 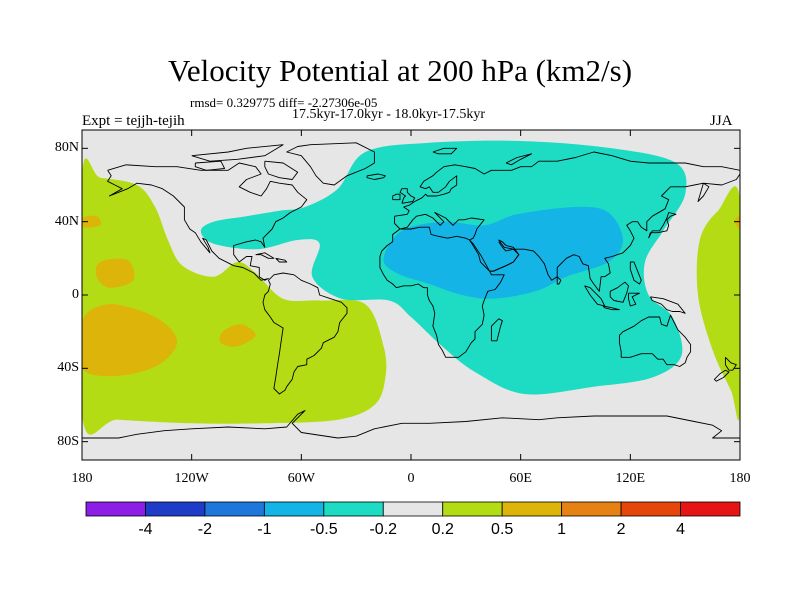 I want to click on lon-tick-label: 120W, so click(x=191, y=478).